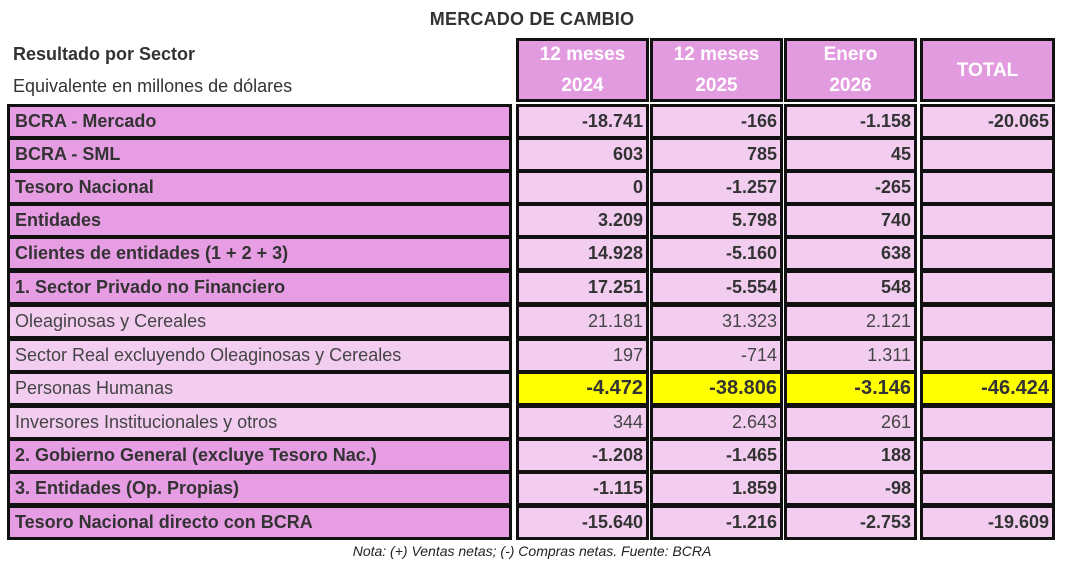 The image size is (1068, 565). Describe the element at coordinates (987, 522) in the screenshot. I see `total-cell: -19.609` at that location.